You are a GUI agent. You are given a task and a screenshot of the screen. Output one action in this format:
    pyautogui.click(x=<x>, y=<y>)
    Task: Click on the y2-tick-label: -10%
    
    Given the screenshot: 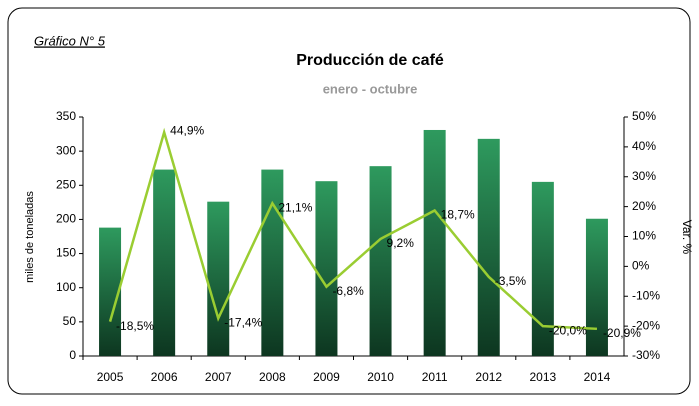 What is the action you would take?
    pyautogui.click(x=646, y=295)
    